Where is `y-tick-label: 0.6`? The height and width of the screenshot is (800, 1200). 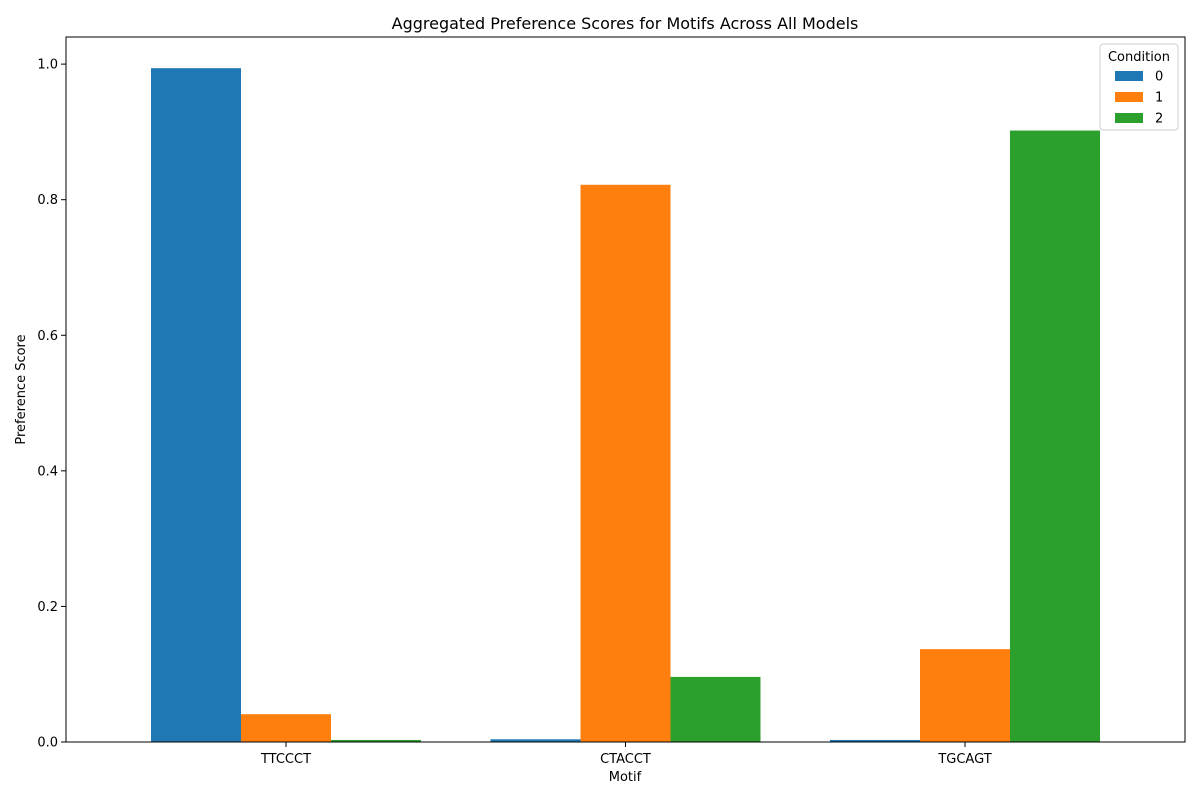 y-tick-label: 0.6 is located at coordinates (47, 336).